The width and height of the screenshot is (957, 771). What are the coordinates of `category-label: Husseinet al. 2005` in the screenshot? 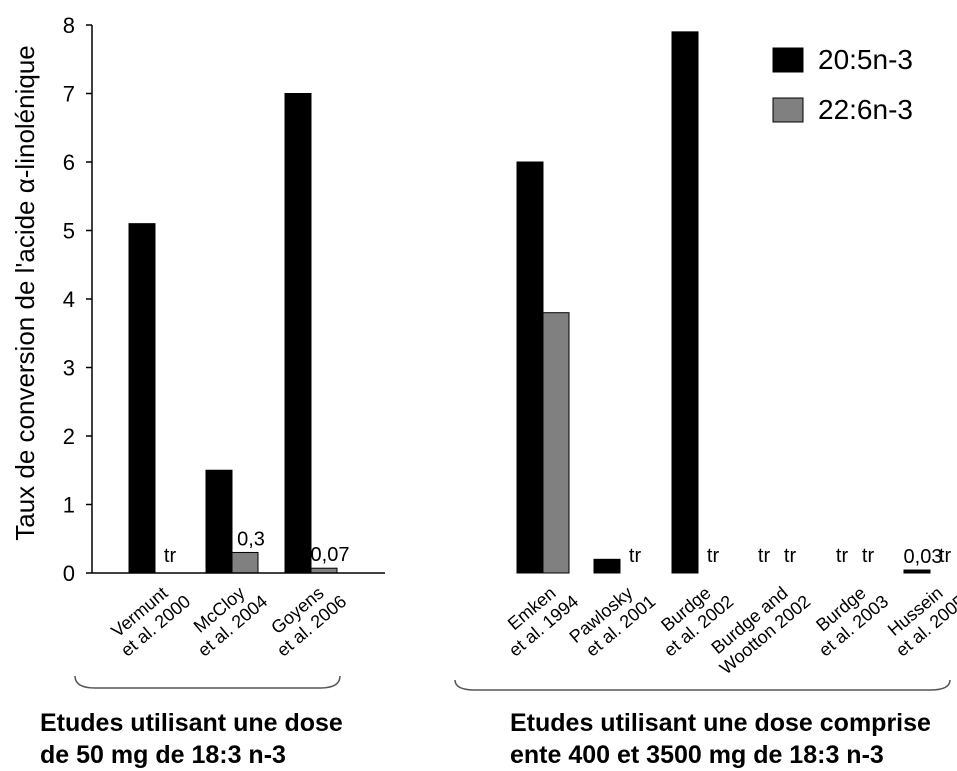 It's located at (918, 617).